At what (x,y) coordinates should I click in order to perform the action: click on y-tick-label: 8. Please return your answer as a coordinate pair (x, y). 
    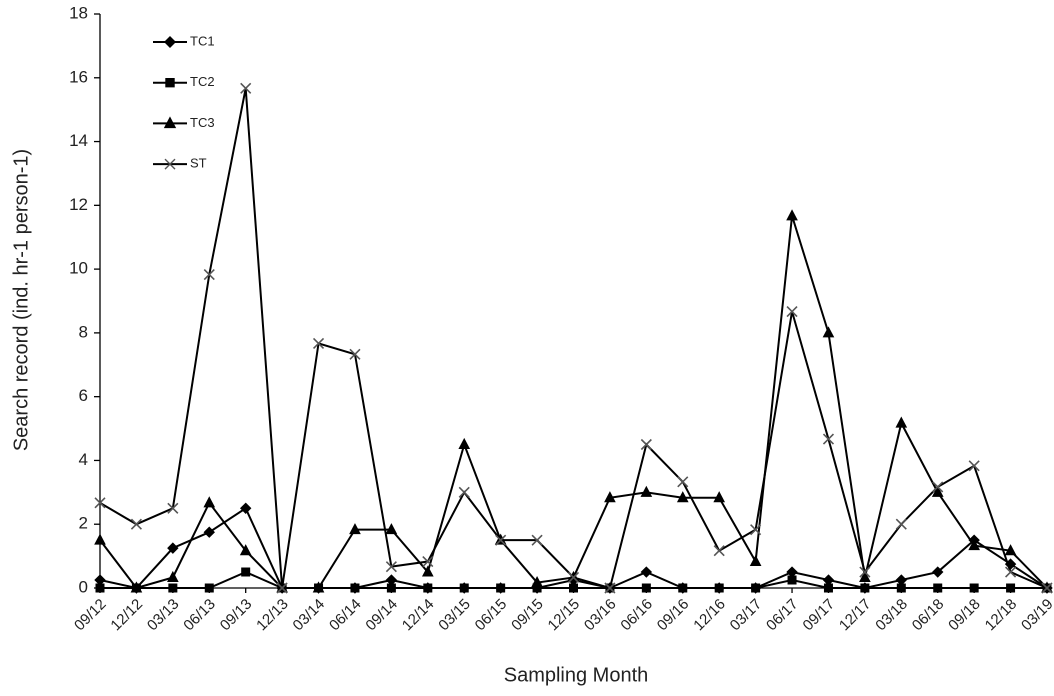
    Looking at the image, I should click on (83, 331).